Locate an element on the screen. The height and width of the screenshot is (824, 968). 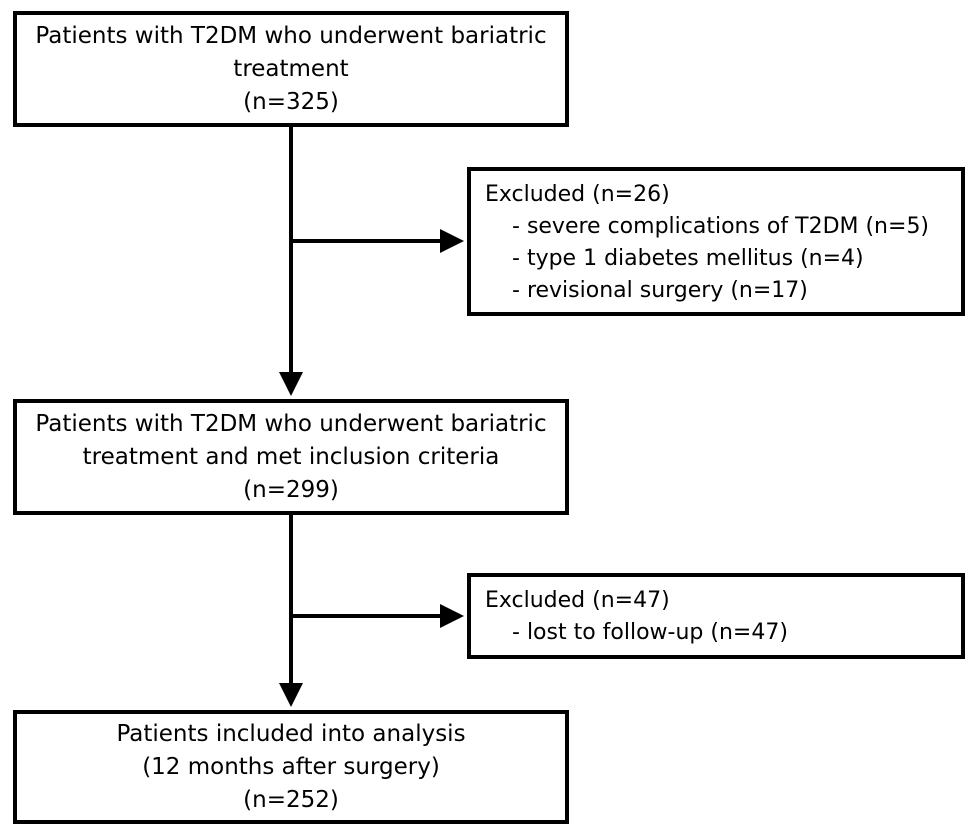
eligible-cohort-line2: treatment and met inclusion criteria is located at coordinates (291, 456).